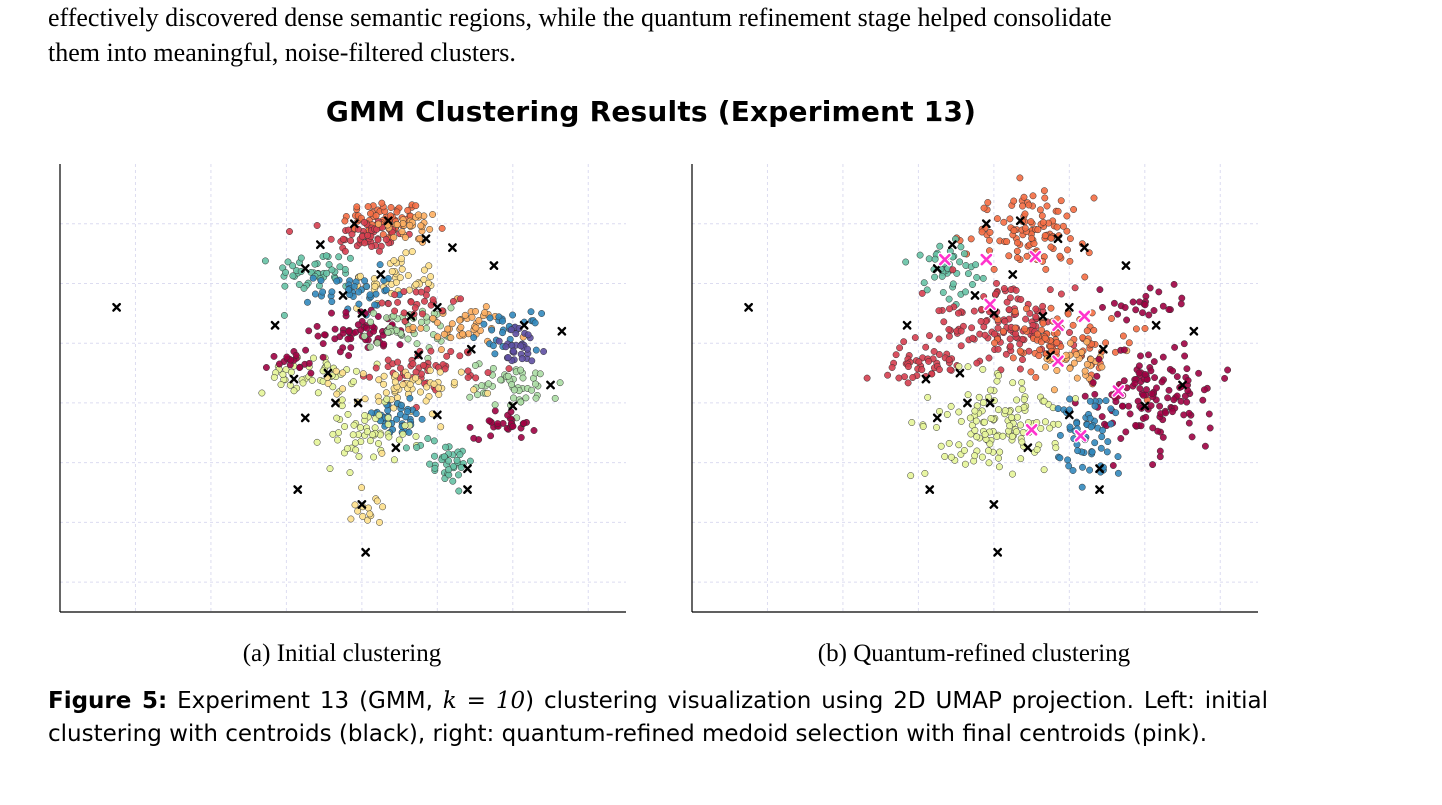 The width and height of the screenshot is (1442, 805). I want to click on final-centroid-marker, so click(945, 259).